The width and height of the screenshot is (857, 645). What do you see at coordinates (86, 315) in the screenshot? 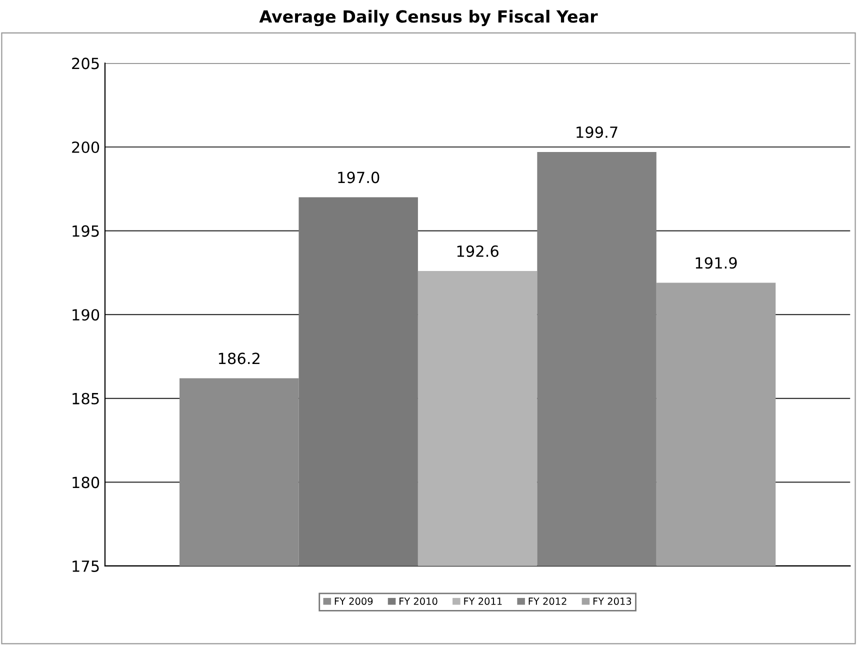
I see `y-tick-label: 190` at bounding box center [86, 315].